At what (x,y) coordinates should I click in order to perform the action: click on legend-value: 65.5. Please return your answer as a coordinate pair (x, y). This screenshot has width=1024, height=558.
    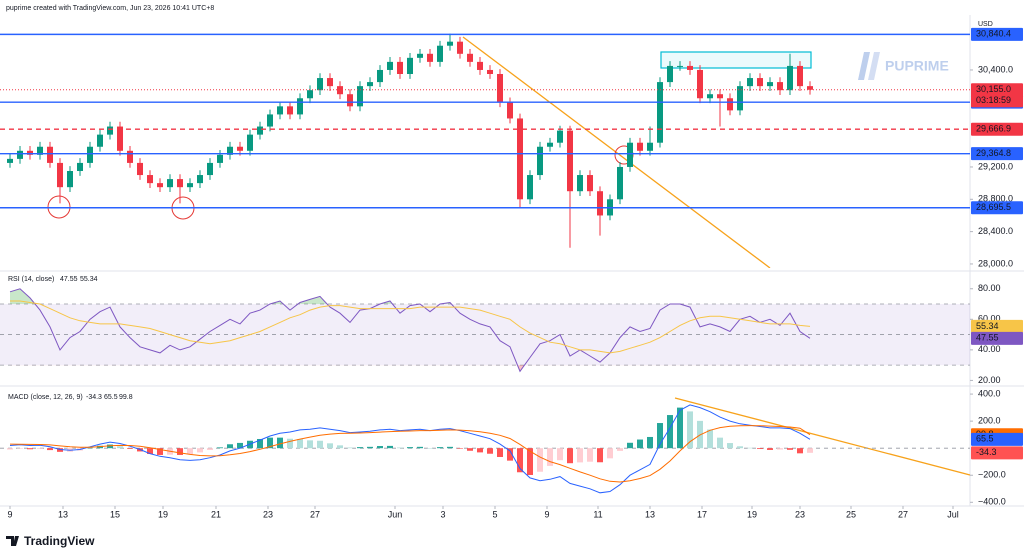
    Looking at the image, I should click on (111, 397).